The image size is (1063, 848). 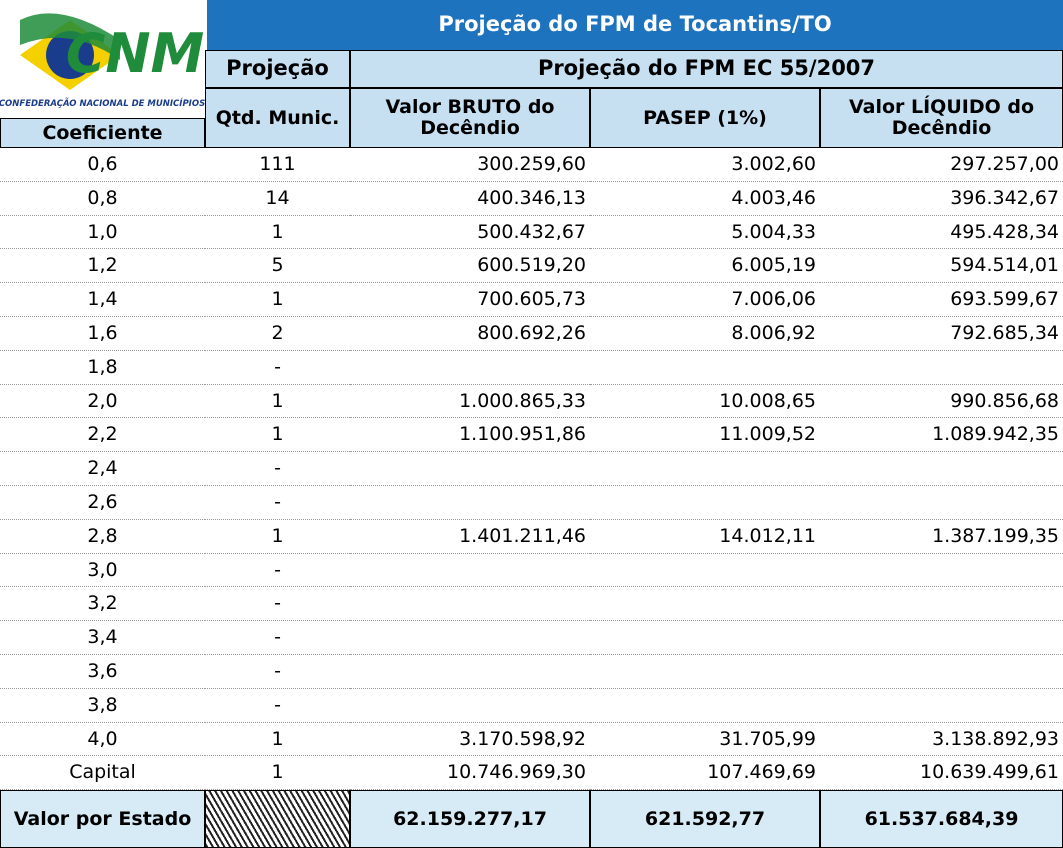 What do you see at coordinates (470, 402) in the screenshot?
I see `table-cell: 1.000.865,33` at bounding box center [470, 402].